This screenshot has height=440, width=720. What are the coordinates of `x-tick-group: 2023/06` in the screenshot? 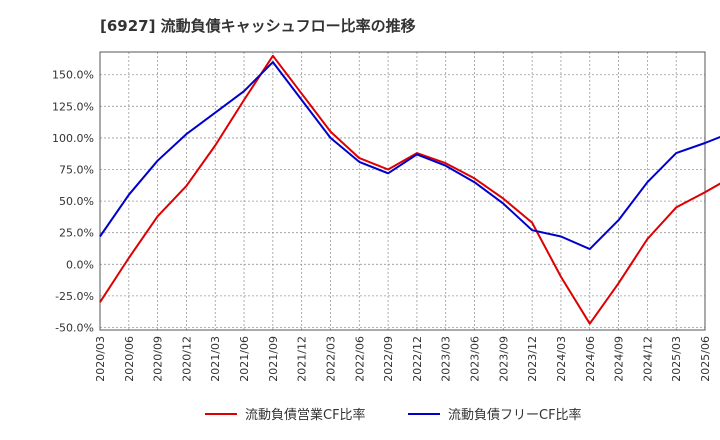 It's located at (475, 359).